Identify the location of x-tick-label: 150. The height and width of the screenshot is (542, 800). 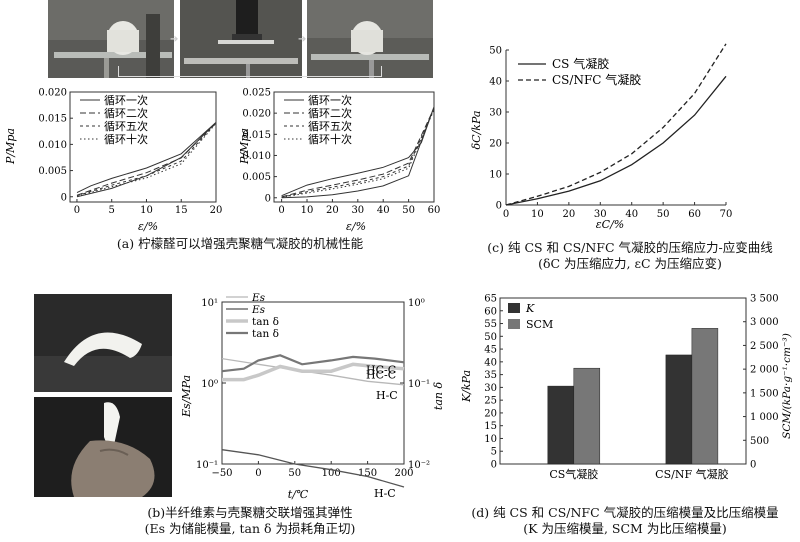
(367, 473).